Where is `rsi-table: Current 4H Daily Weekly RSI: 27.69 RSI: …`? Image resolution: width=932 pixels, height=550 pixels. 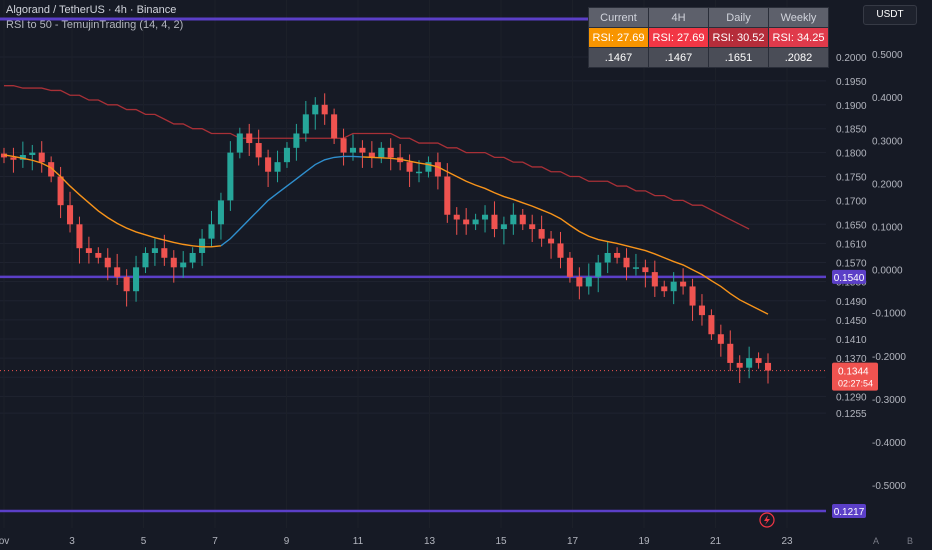
rsi-table: Current 4H Daily Weekly RSI: 27.69 RSI: … is located at coordinates (708, 37).